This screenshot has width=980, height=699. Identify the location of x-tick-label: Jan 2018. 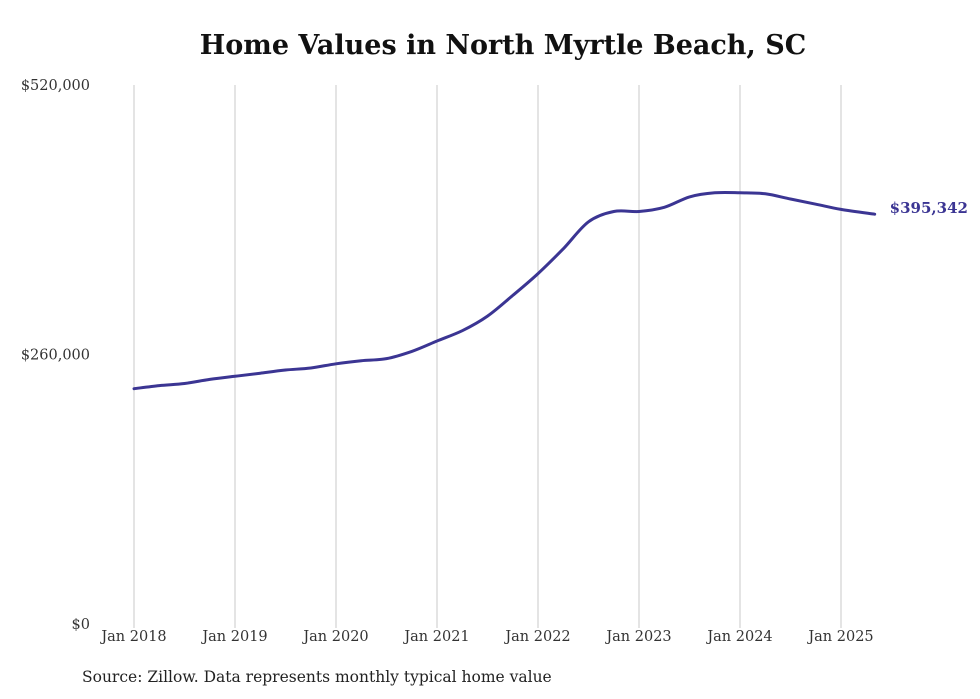
(132, 637).